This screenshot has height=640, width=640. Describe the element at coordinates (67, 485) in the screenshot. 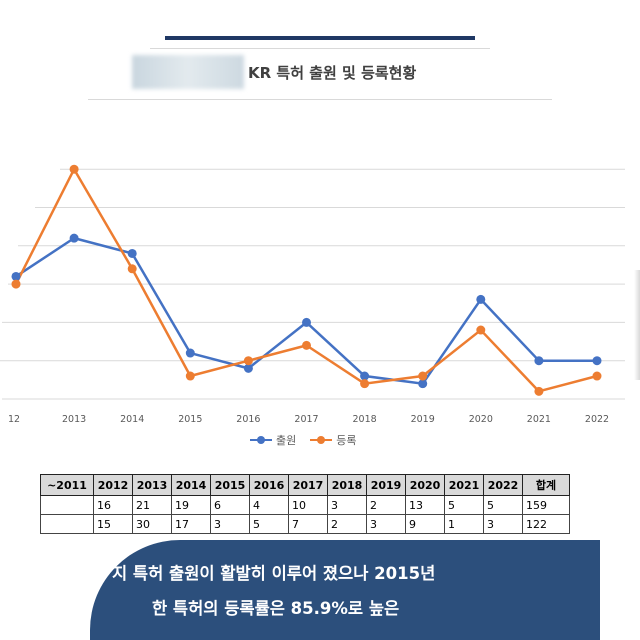

I see `table-header: ~2011` at that location.